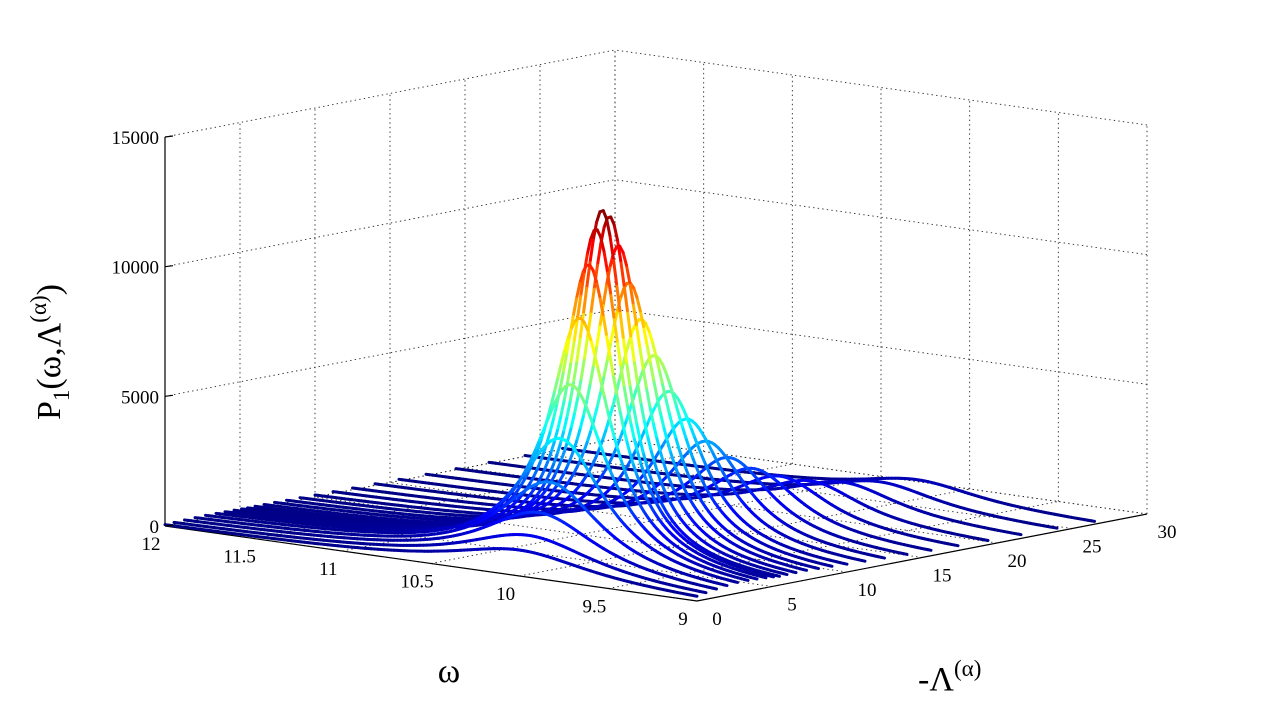 This screenshot has height=702, width=1281. Describe the element at coordinates (792, 605) in the screenshot. I see `y-tick-label: 5` at that location.